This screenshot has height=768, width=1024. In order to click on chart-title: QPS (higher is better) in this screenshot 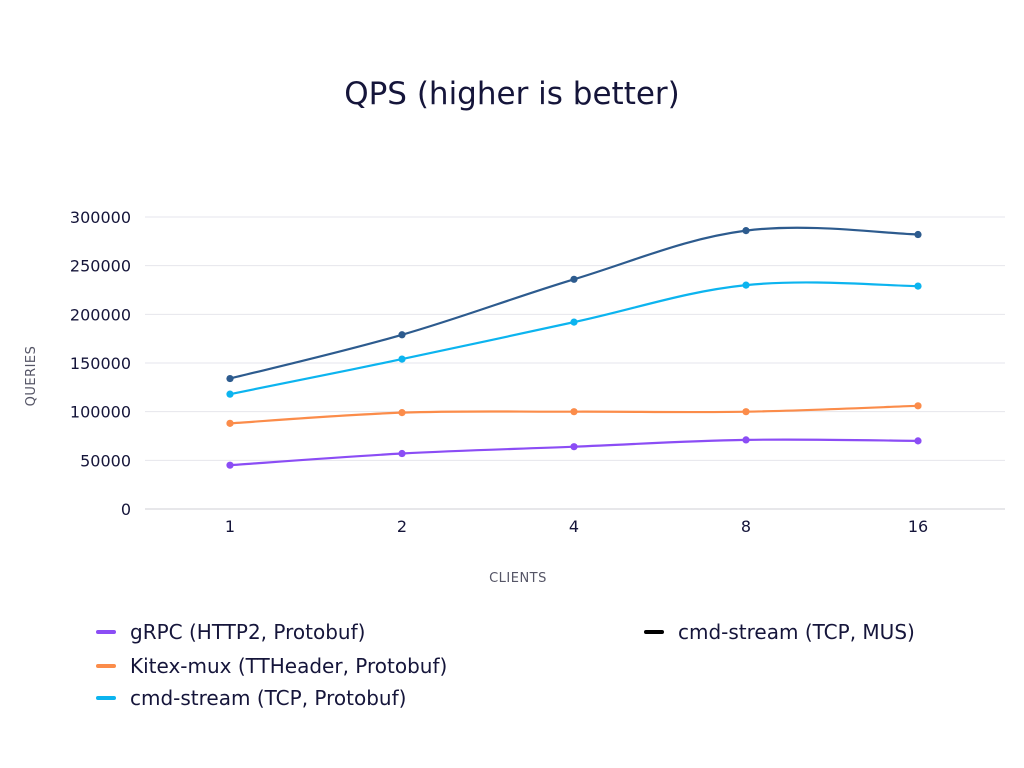, I will do `click(512, 94)`.